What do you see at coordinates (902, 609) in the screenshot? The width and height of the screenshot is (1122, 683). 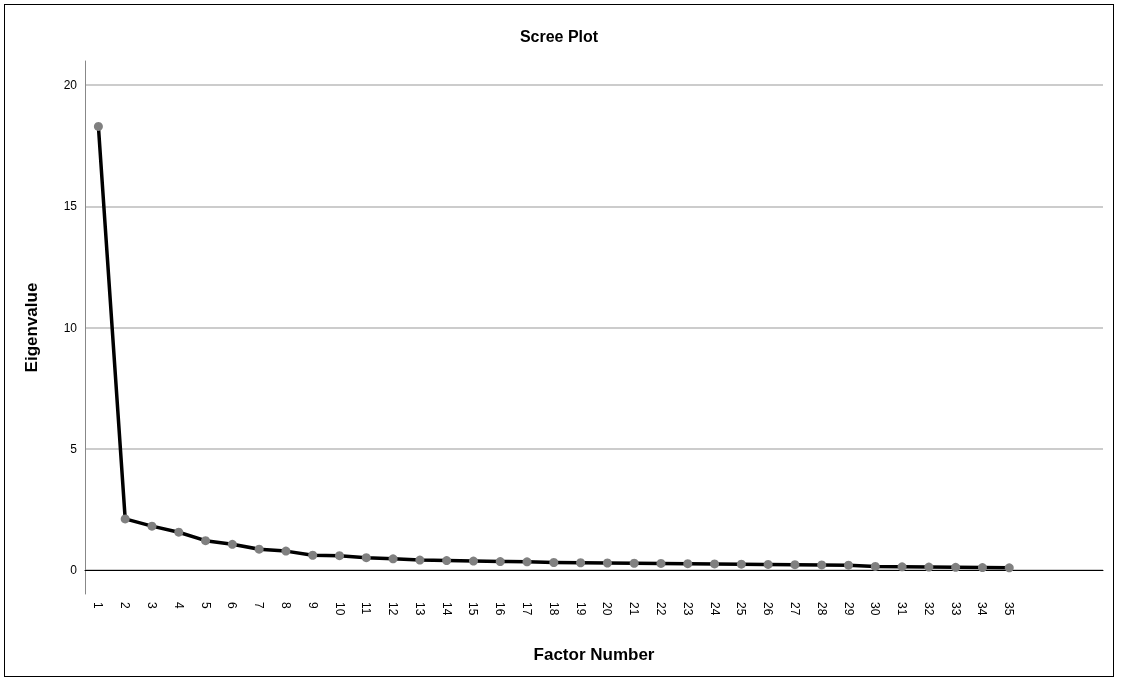 I see `x-tick-label: 31` at bounding box center [902, 609].